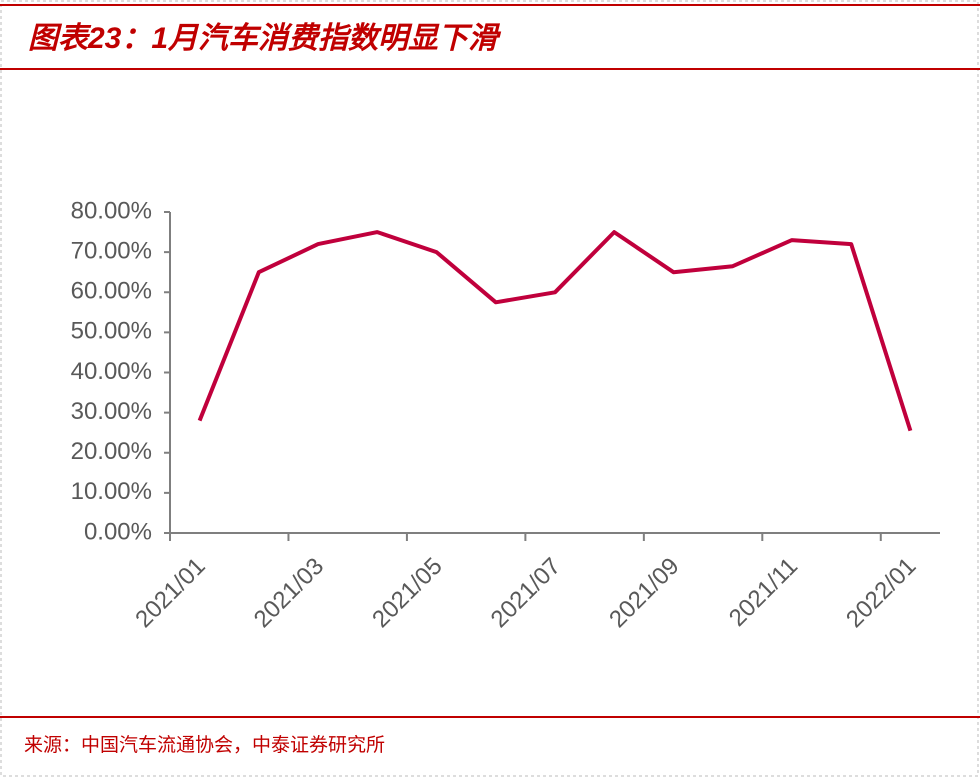 The height and width of the screenshot is (783, 980). I want to click on x-tick-label: 2022/01, so click(881, 593).